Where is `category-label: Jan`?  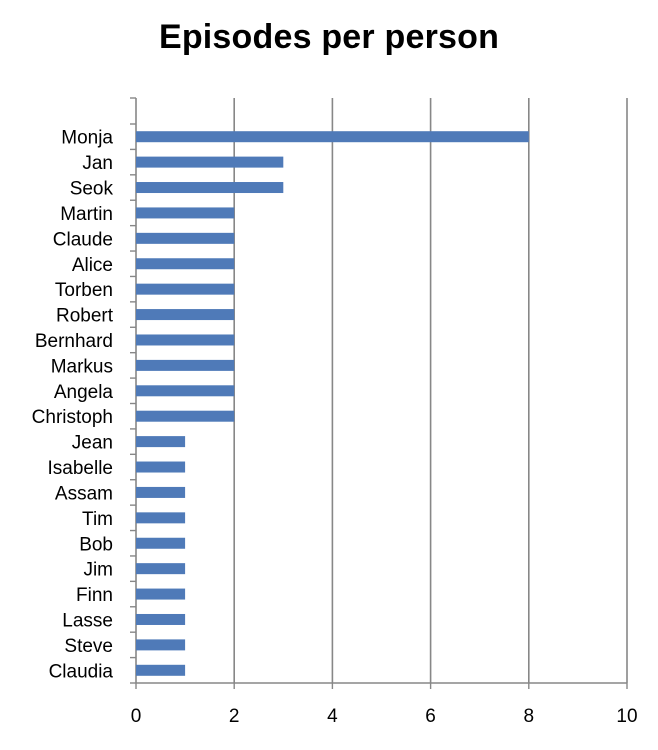
category-label: Jan is located at coordinates (97, 163).